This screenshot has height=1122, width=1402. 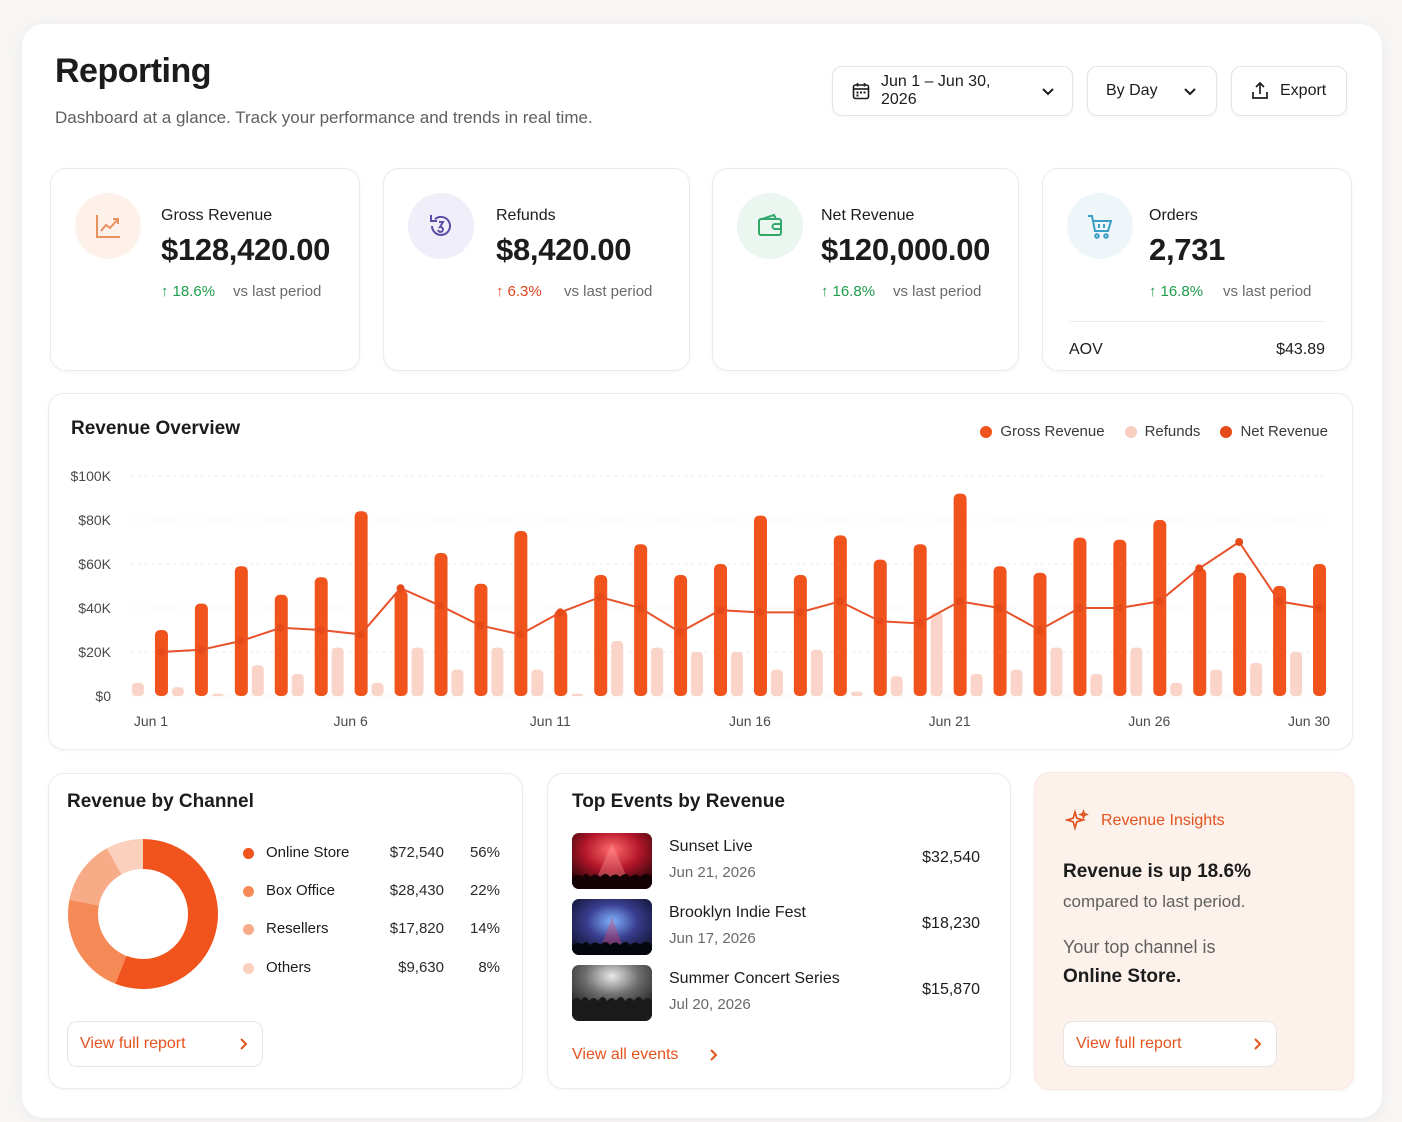 I want to click on event-amount: $15,870, so click(x=951, y=989).